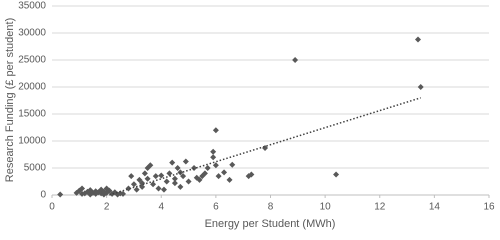 This screenshot has height=240, width=500. What do you see at coordinates (489, 207) in the screenshot?
I see `x-tick-label: 16` at bounding box center [489, 207].